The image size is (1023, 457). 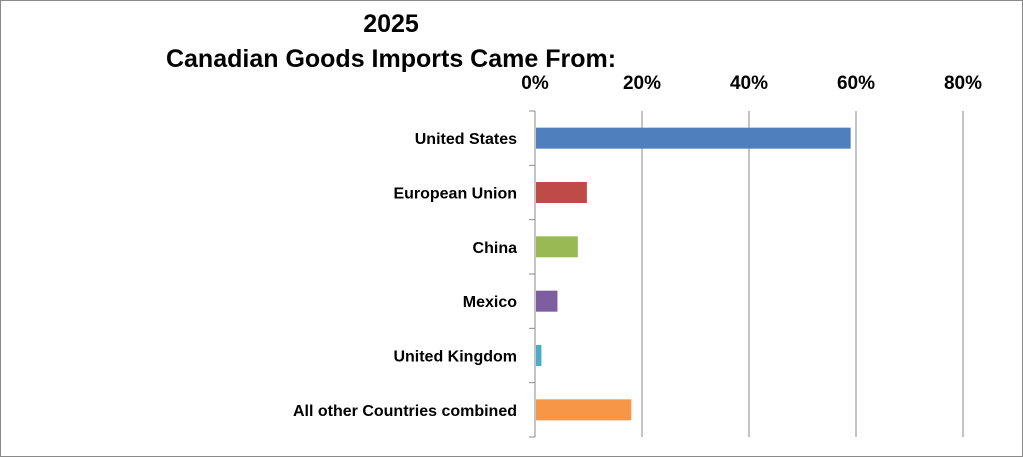 I want to click on category-label: China, so click(x=495, y=248).